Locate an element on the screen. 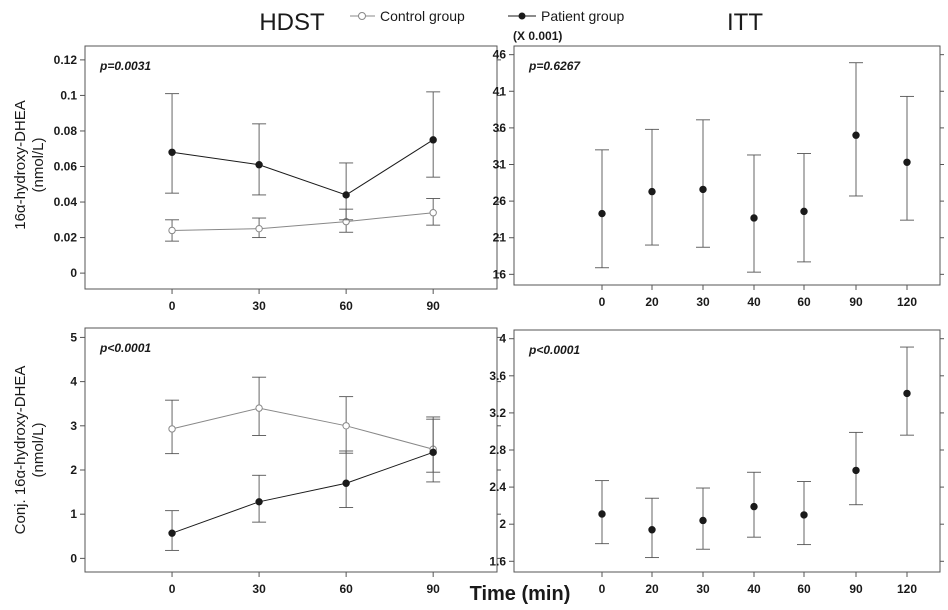  y-tick-label: 0 is located at coordinates (73, 558).